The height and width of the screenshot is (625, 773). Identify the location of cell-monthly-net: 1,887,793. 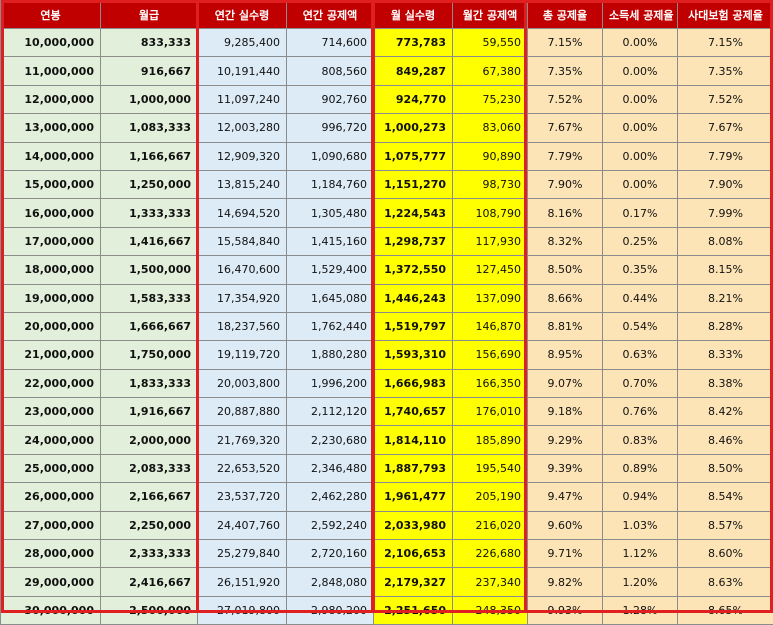
(413, 468).